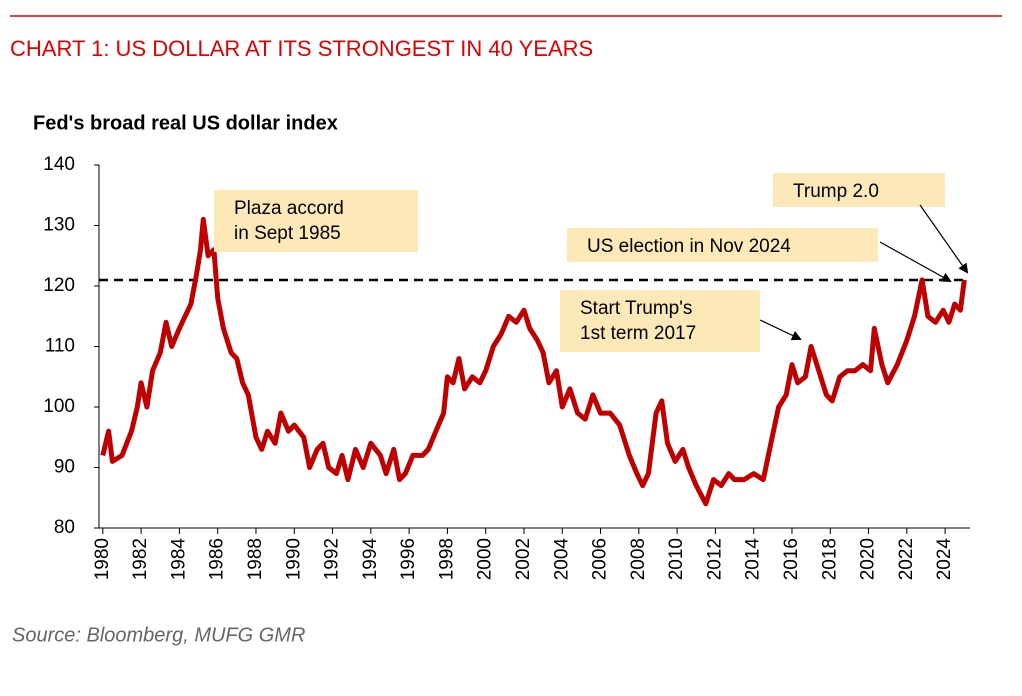 This screenshot has height=696, width=1022. I want to click on x-tick-label: 1984, so click(178, 559).